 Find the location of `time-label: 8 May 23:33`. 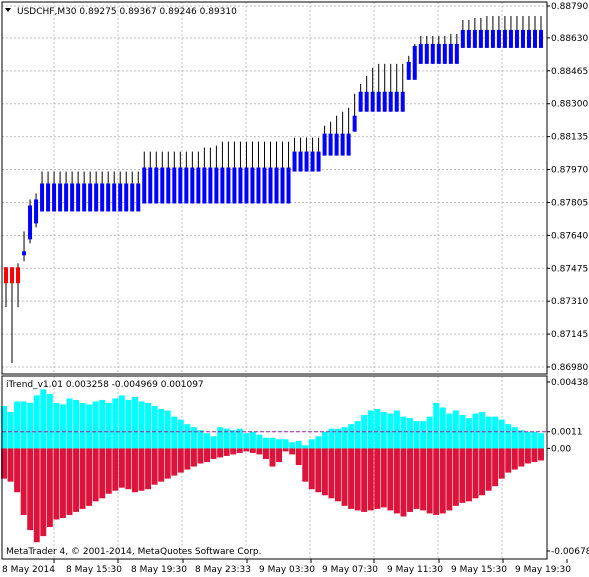

time-label: 8 May 23:33 is located at coordinates (223, 570).